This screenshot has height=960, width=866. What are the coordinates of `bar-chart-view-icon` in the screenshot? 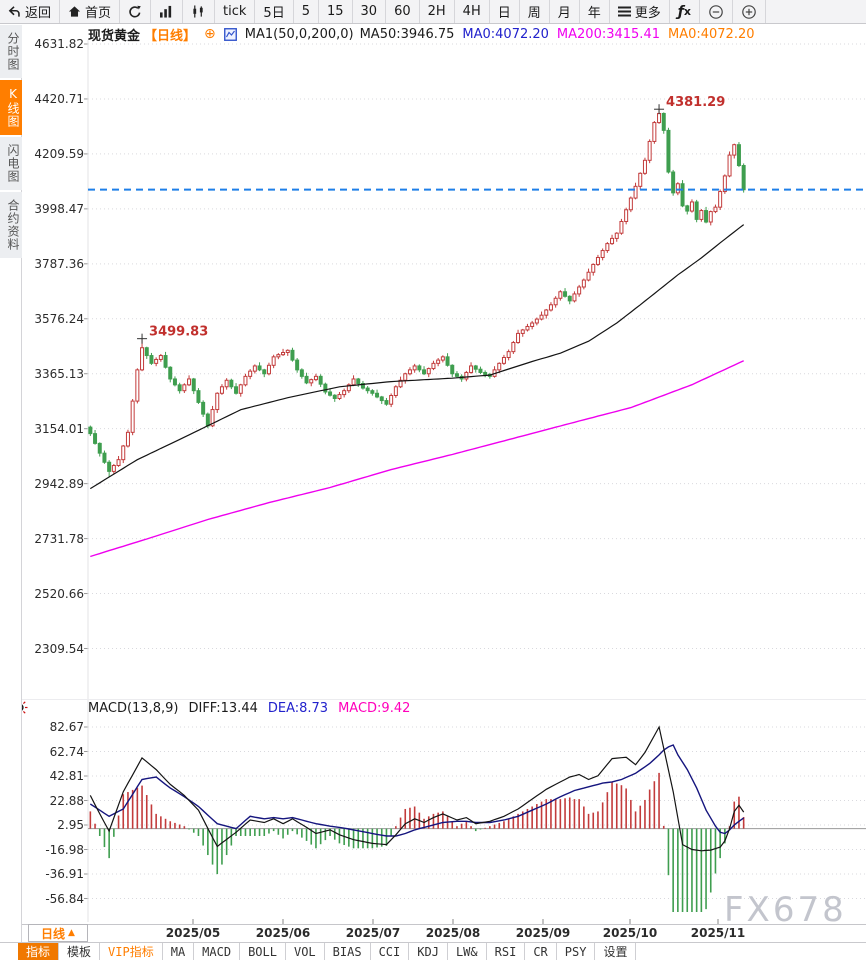 It's located at (166, 11).